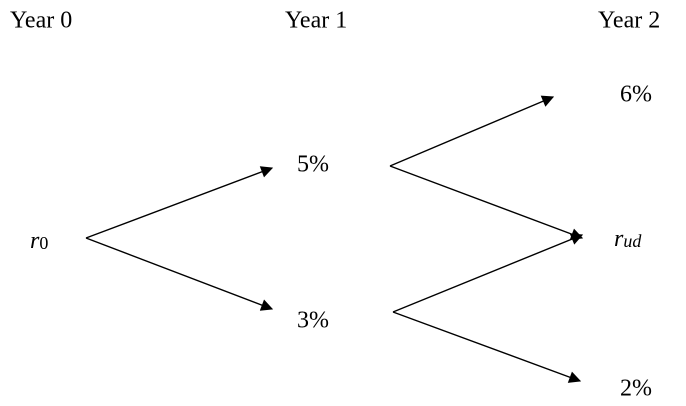  I want to click on node-label: r0, so click(39, 241).